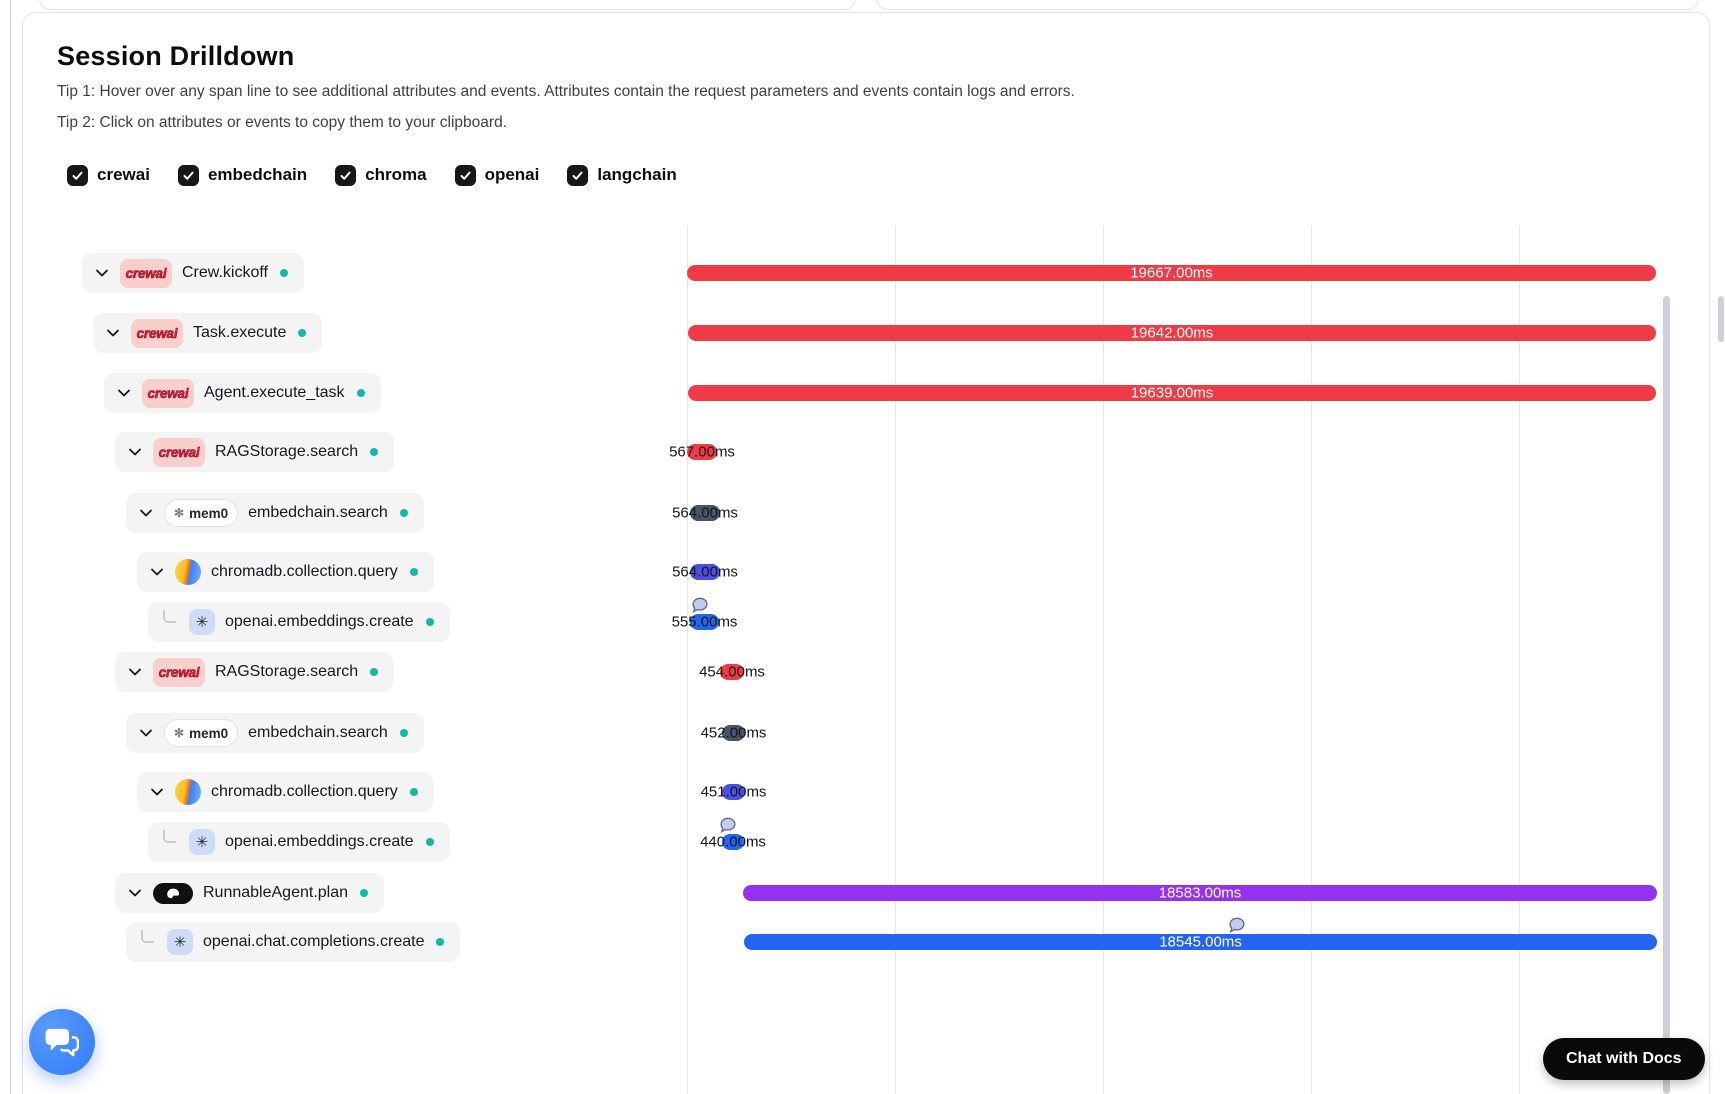  I want to click on duration-label: 454.00ms, so click(732, 672).